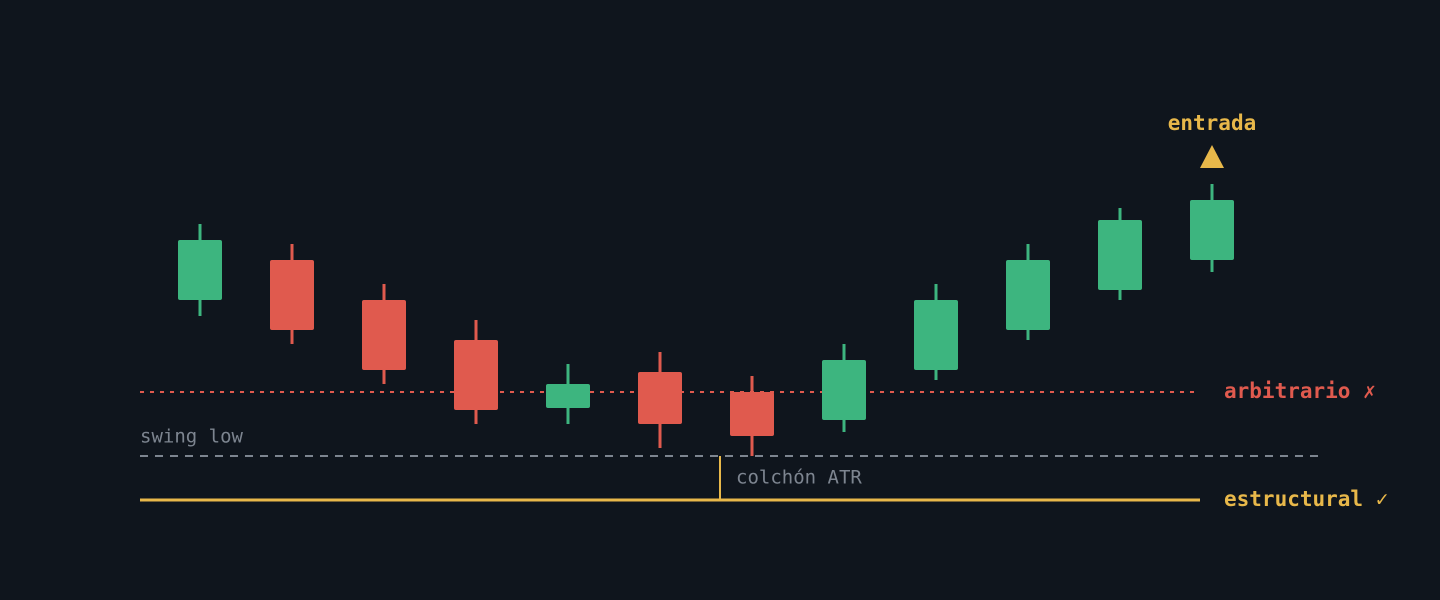 This screenshot has height=600, width=1440. What do you see at coordinates (1212, 123) in the screenshot?
I see `entry-label: entrada` at bounding box center [1212, 123].